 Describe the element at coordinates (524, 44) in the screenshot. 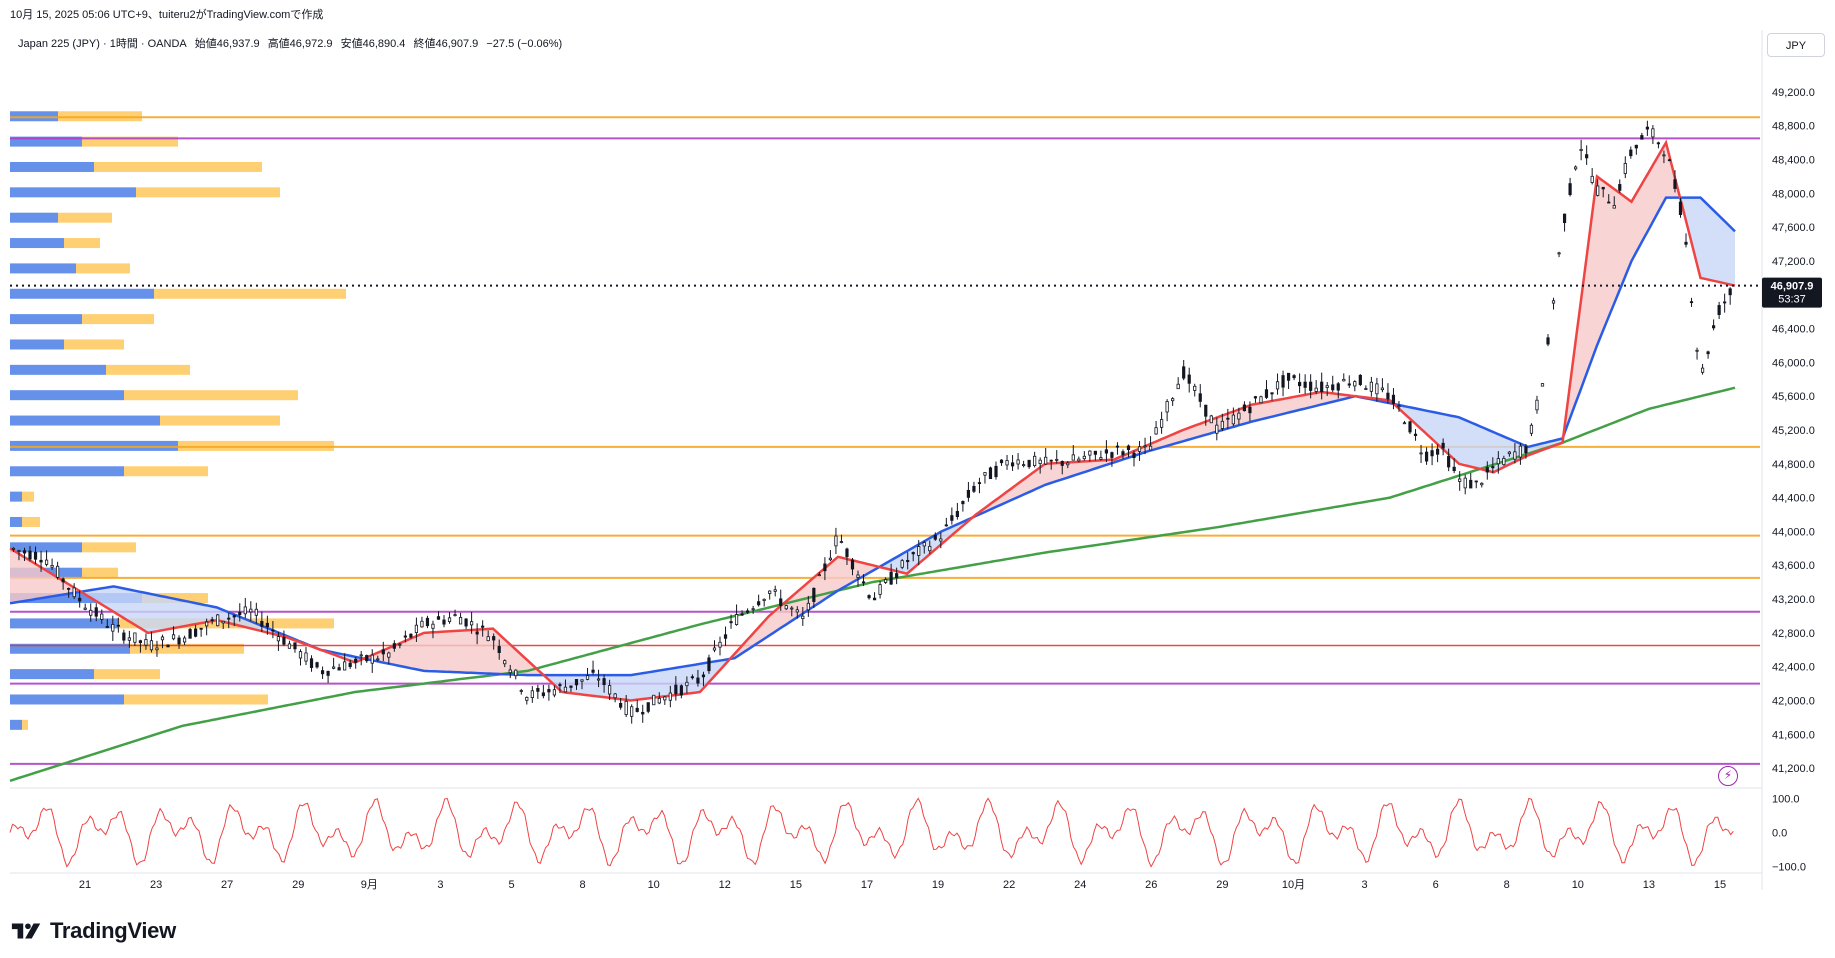

I see `change-value: −27.5 (−0.06%)` at that location.